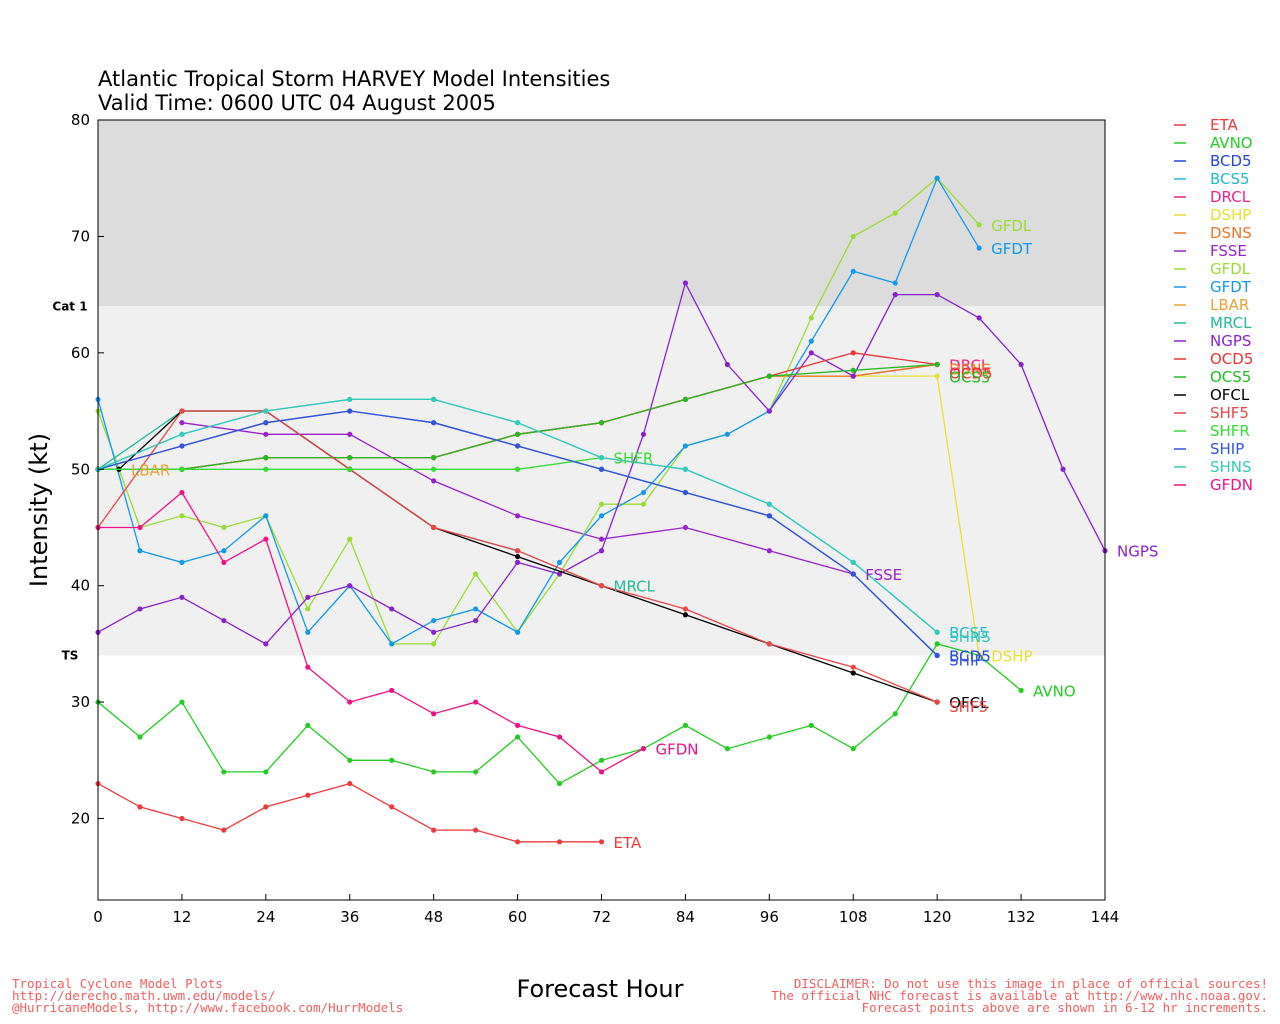 Image resolution: width=1280 pixels, height=1024 pixels. What do you see at coordinates (937, 917) in the screenshot?
I see `x-tick-label: 120` at bounding box center [937, 917].